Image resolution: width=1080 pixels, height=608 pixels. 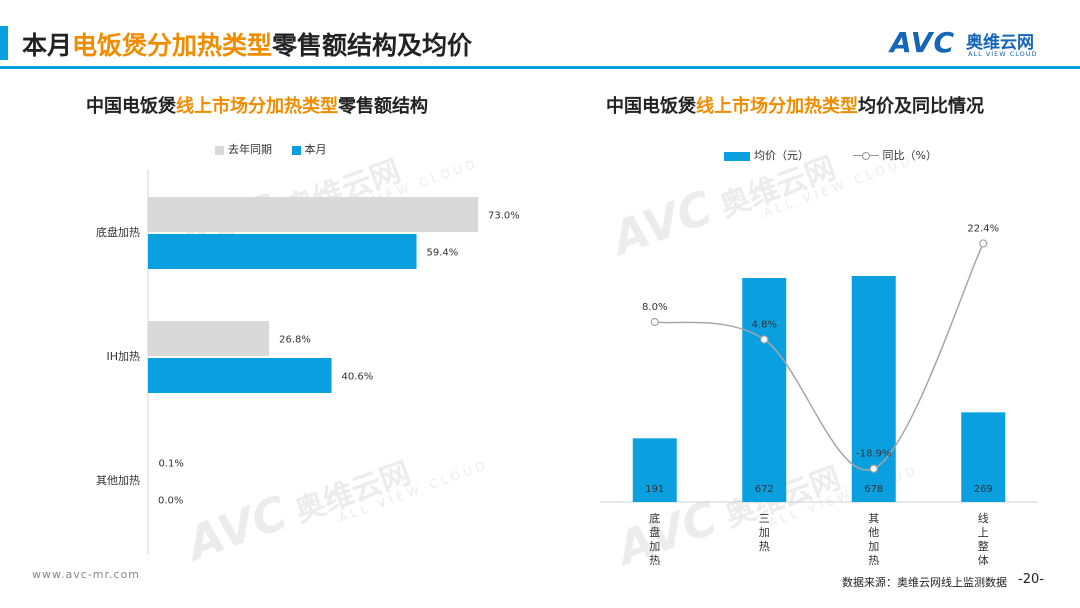 What do you see at coordinates (865, 156) in the screenshot?
I see `legend-line-yoy` at bounding box center [865, 156].